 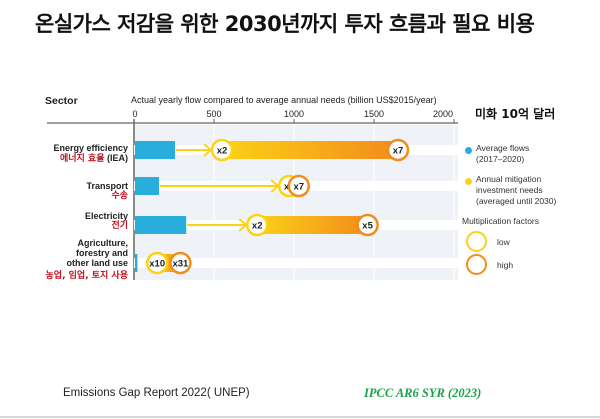 I want to click on row-label-energy-efficiency: Energy efficiency 에너지 효율 (IEA), so click(x=90, y=153).